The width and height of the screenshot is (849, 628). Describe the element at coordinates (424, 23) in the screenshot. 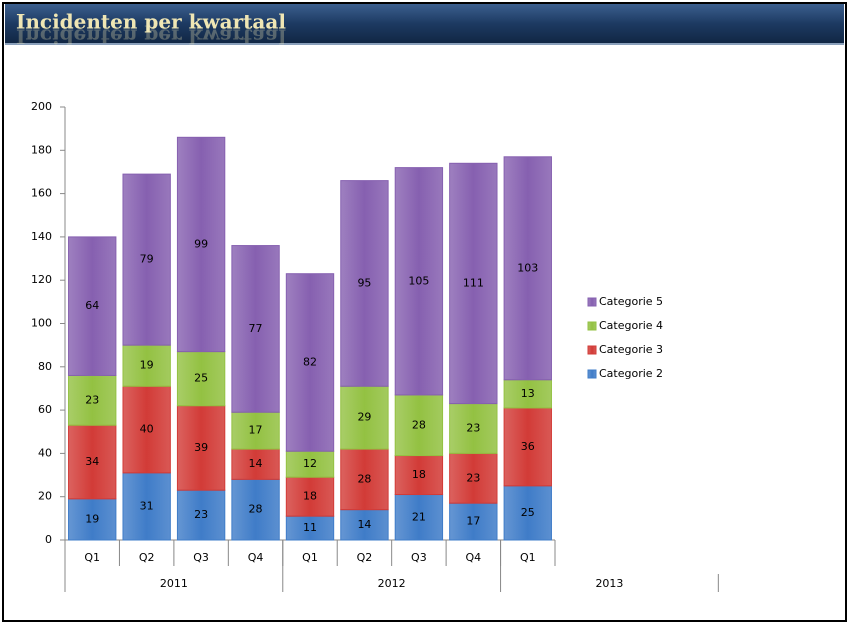

I see `header-bar` at that location.